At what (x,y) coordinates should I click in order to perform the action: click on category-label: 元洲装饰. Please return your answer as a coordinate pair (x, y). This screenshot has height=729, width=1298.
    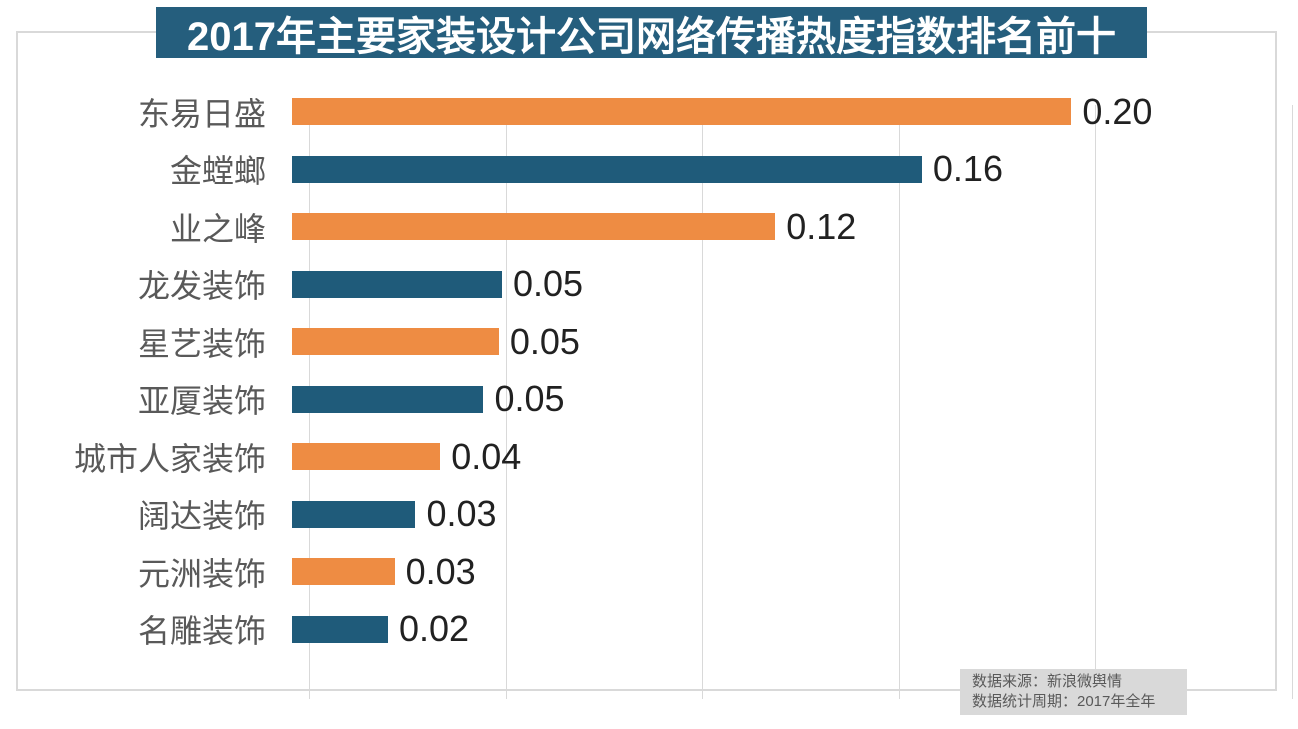
    Looking at the image, I should click on (201, 573).